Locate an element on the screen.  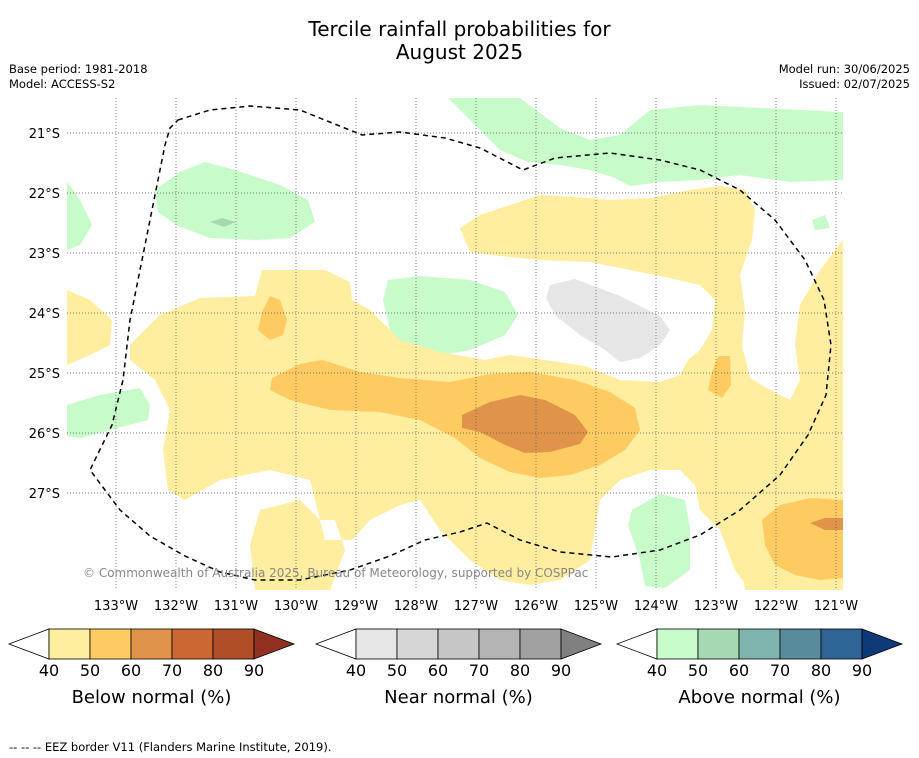
colorbar-0: 40 50 60 70 80 90 Below normal (%) is located at coordinates (151, 668).